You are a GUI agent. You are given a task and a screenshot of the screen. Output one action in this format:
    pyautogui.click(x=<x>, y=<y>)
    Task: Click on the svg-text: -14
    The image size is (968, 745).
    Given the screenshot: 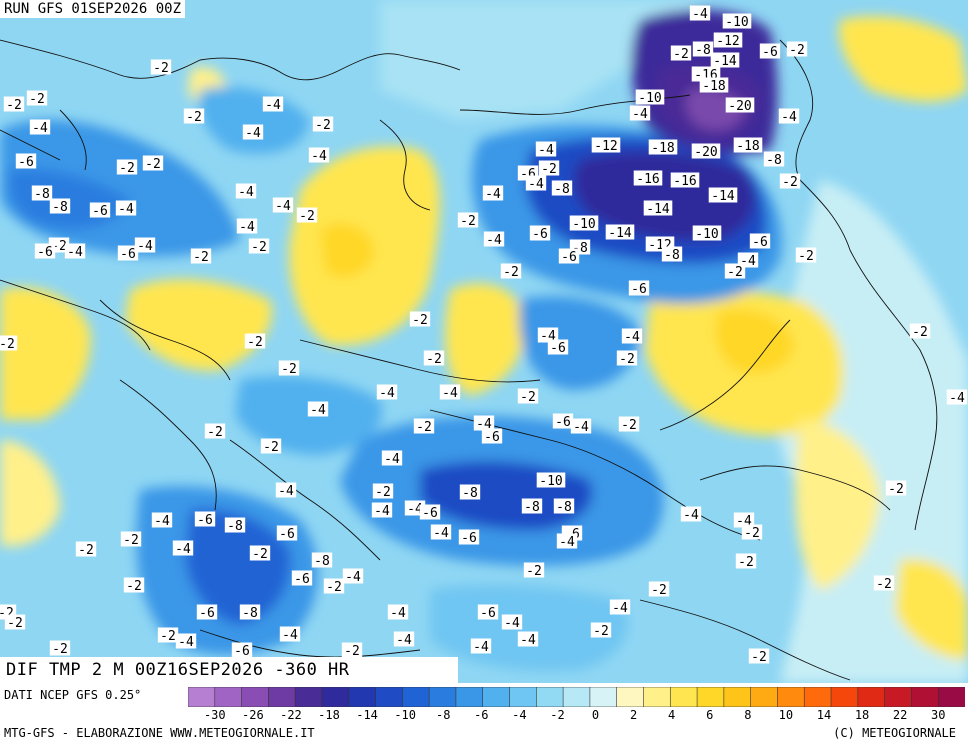 What is the action you would take?
    pyautogui.click(x=658, y=209)
    